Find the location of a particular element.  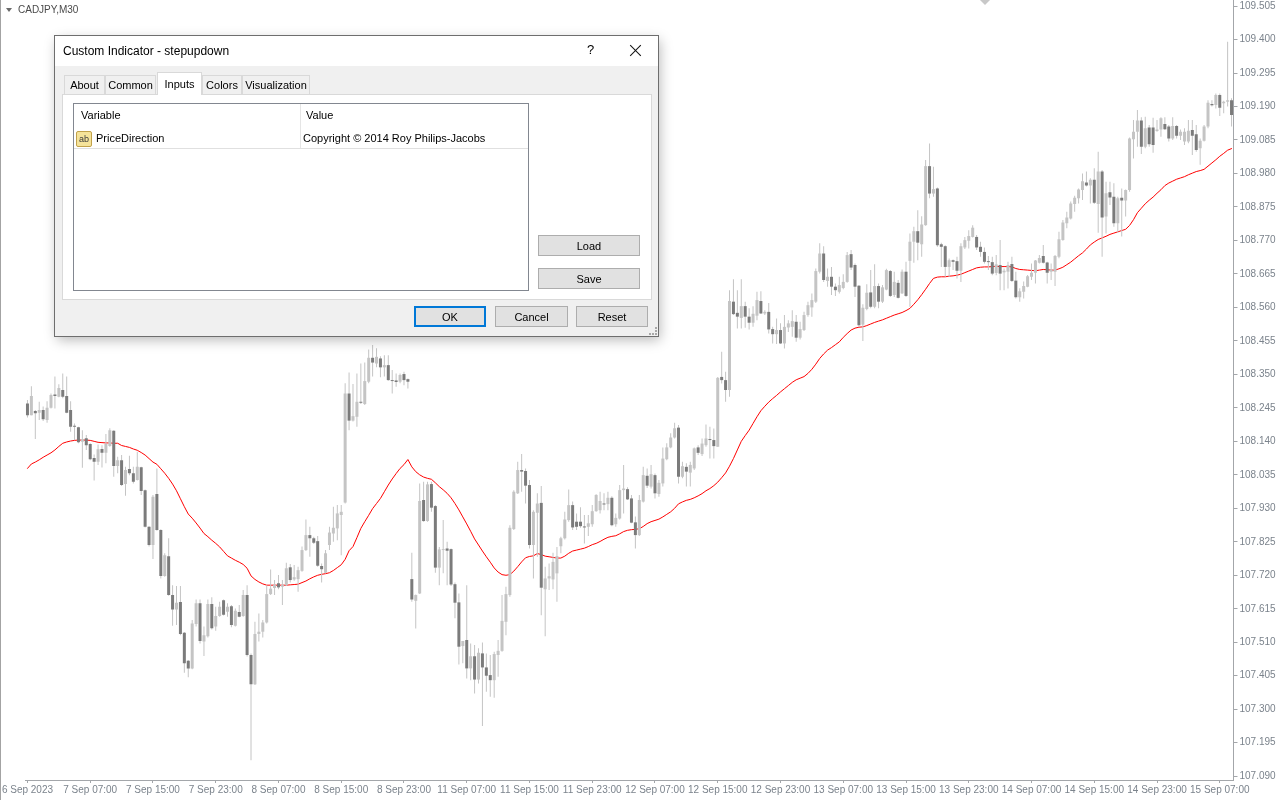

y-tick-label: 108.350 is located at coordinates (1258, 374).